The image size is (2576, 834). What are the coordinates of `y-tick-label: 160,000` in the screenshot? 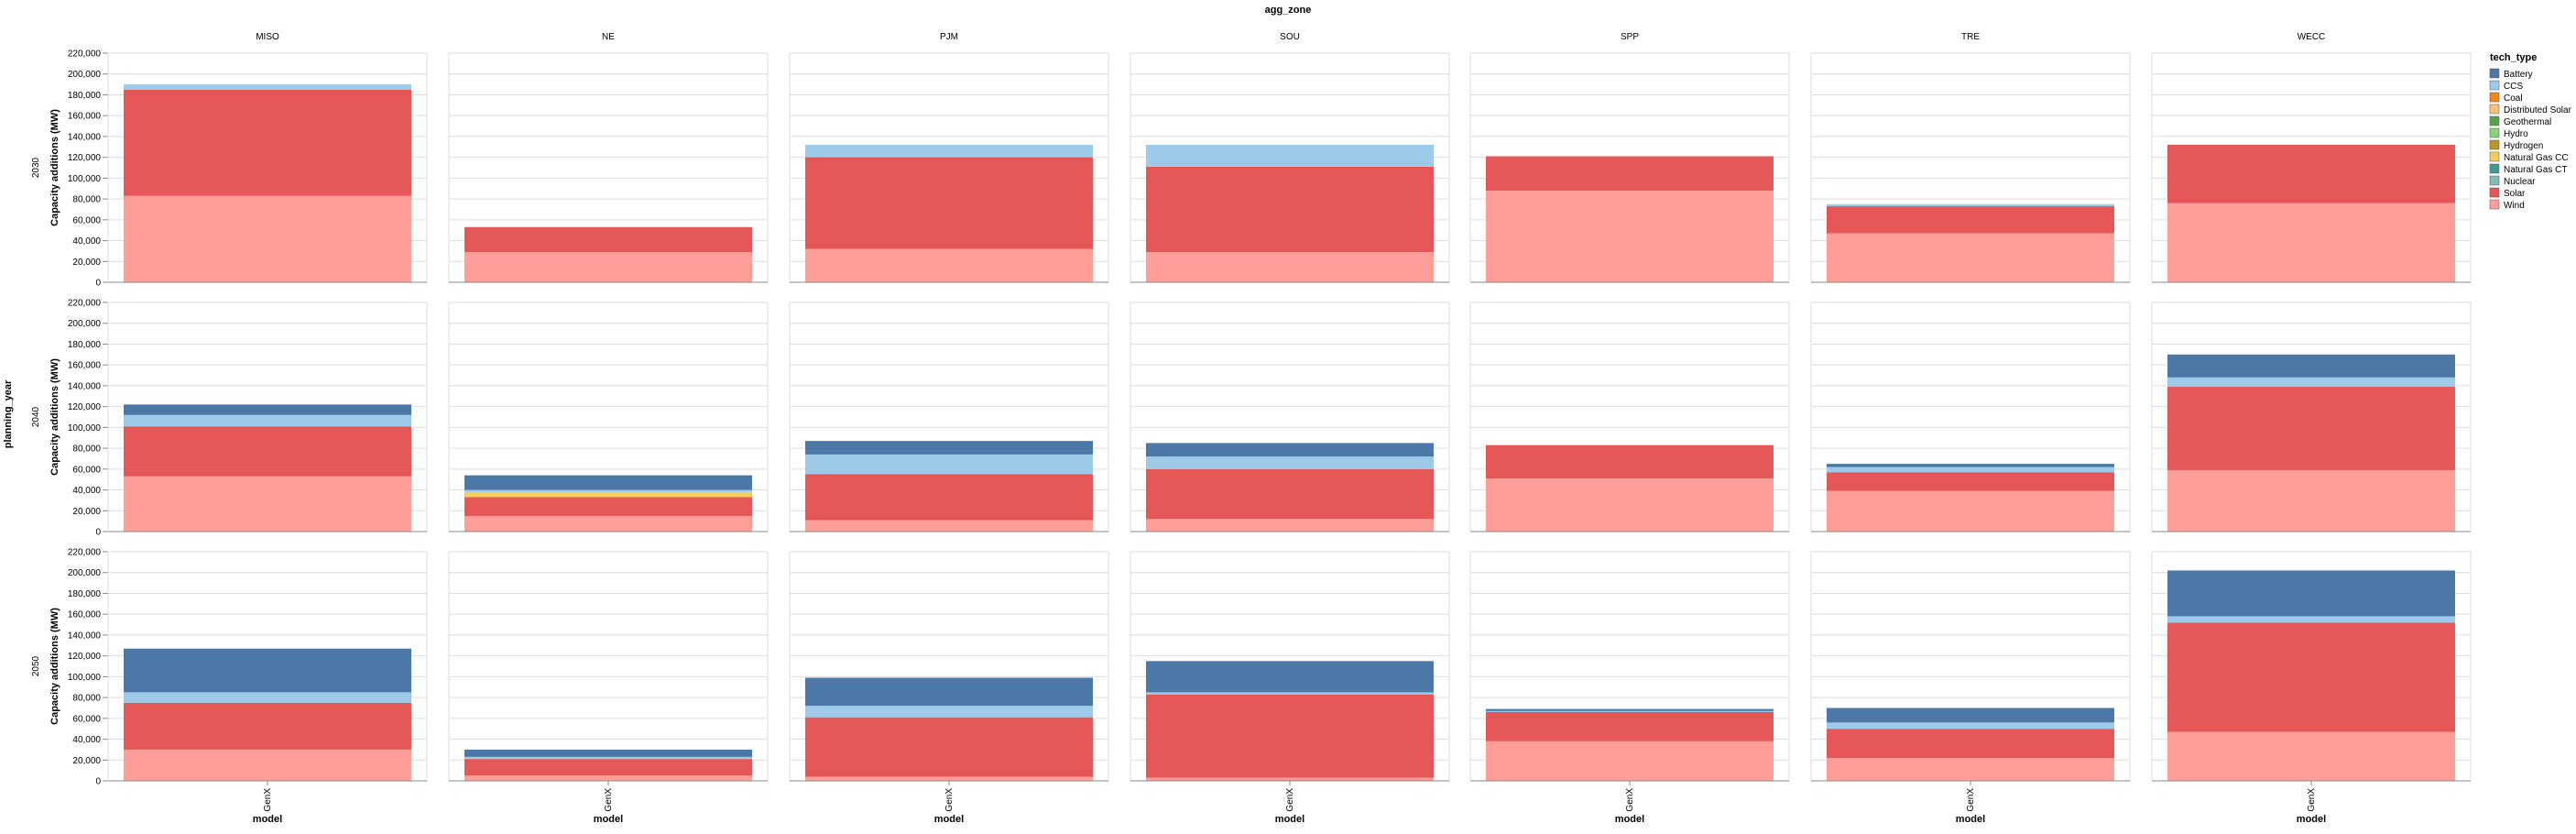 It's located at (85, 615).